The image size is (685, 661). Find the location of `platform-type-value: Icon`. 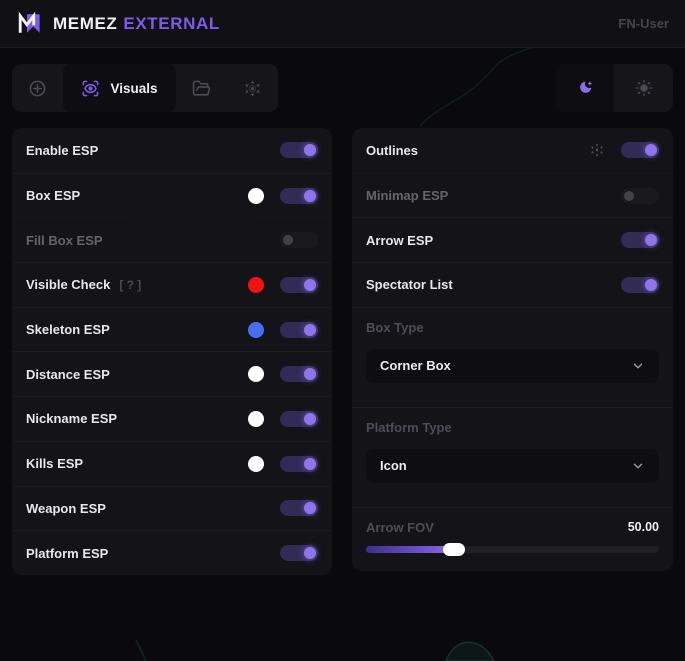

platform-type-value: Icon is located at coordinates (393, 466).